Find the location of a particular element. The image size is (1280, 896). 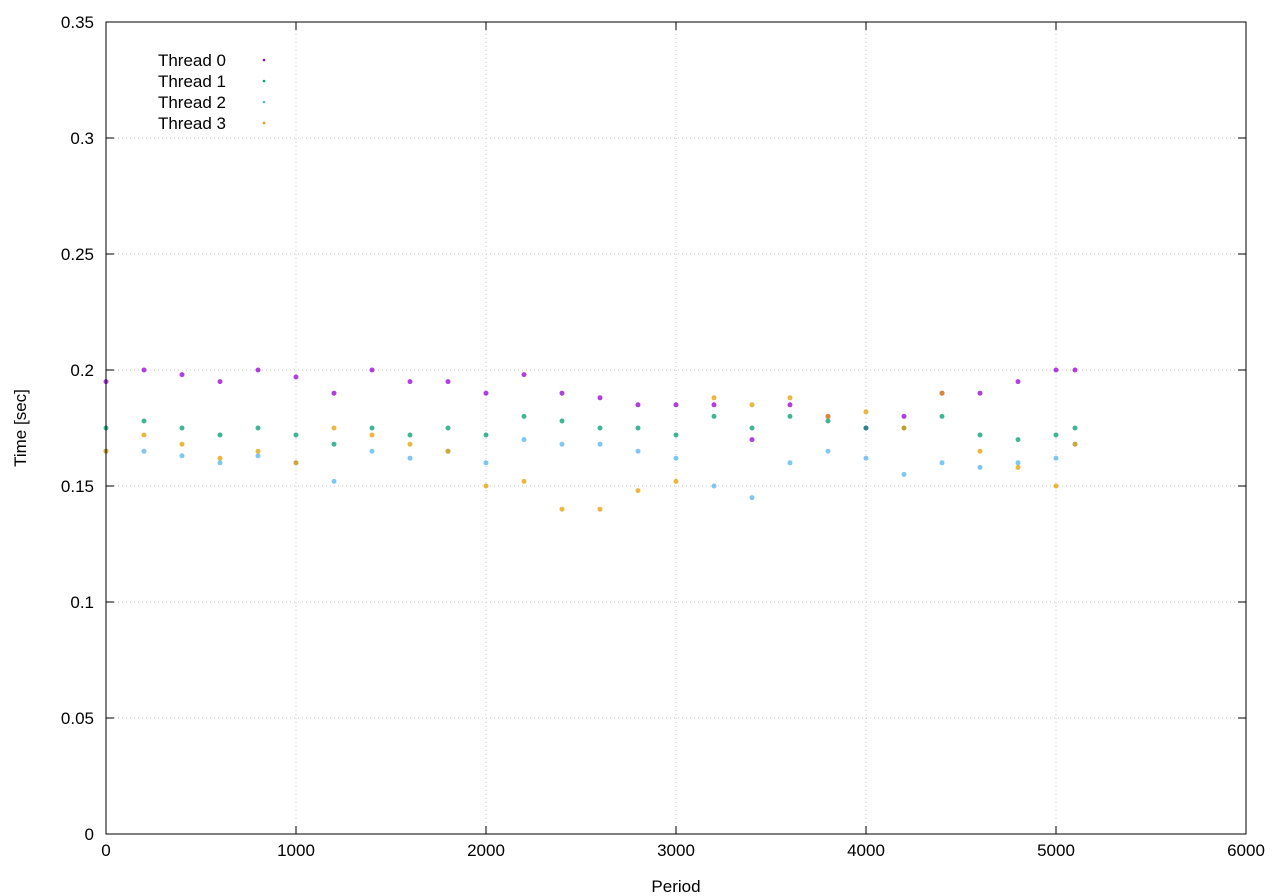

x-tick-label: 1000 is located at coordinates (296, 850).